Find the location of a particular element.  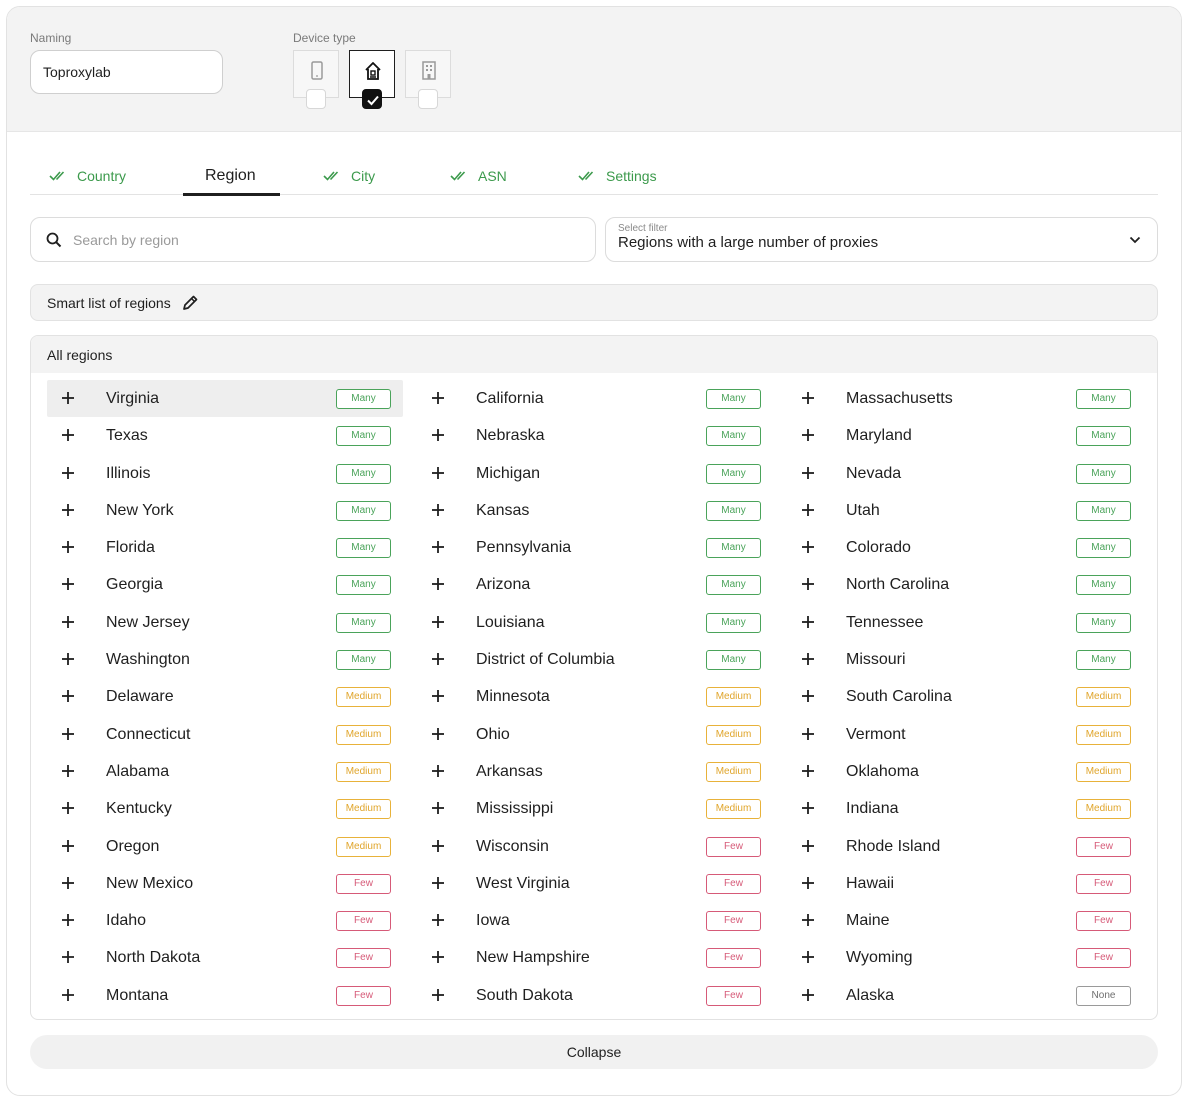

region-row: Mississippi Medium is located at coordinates (595, 808).